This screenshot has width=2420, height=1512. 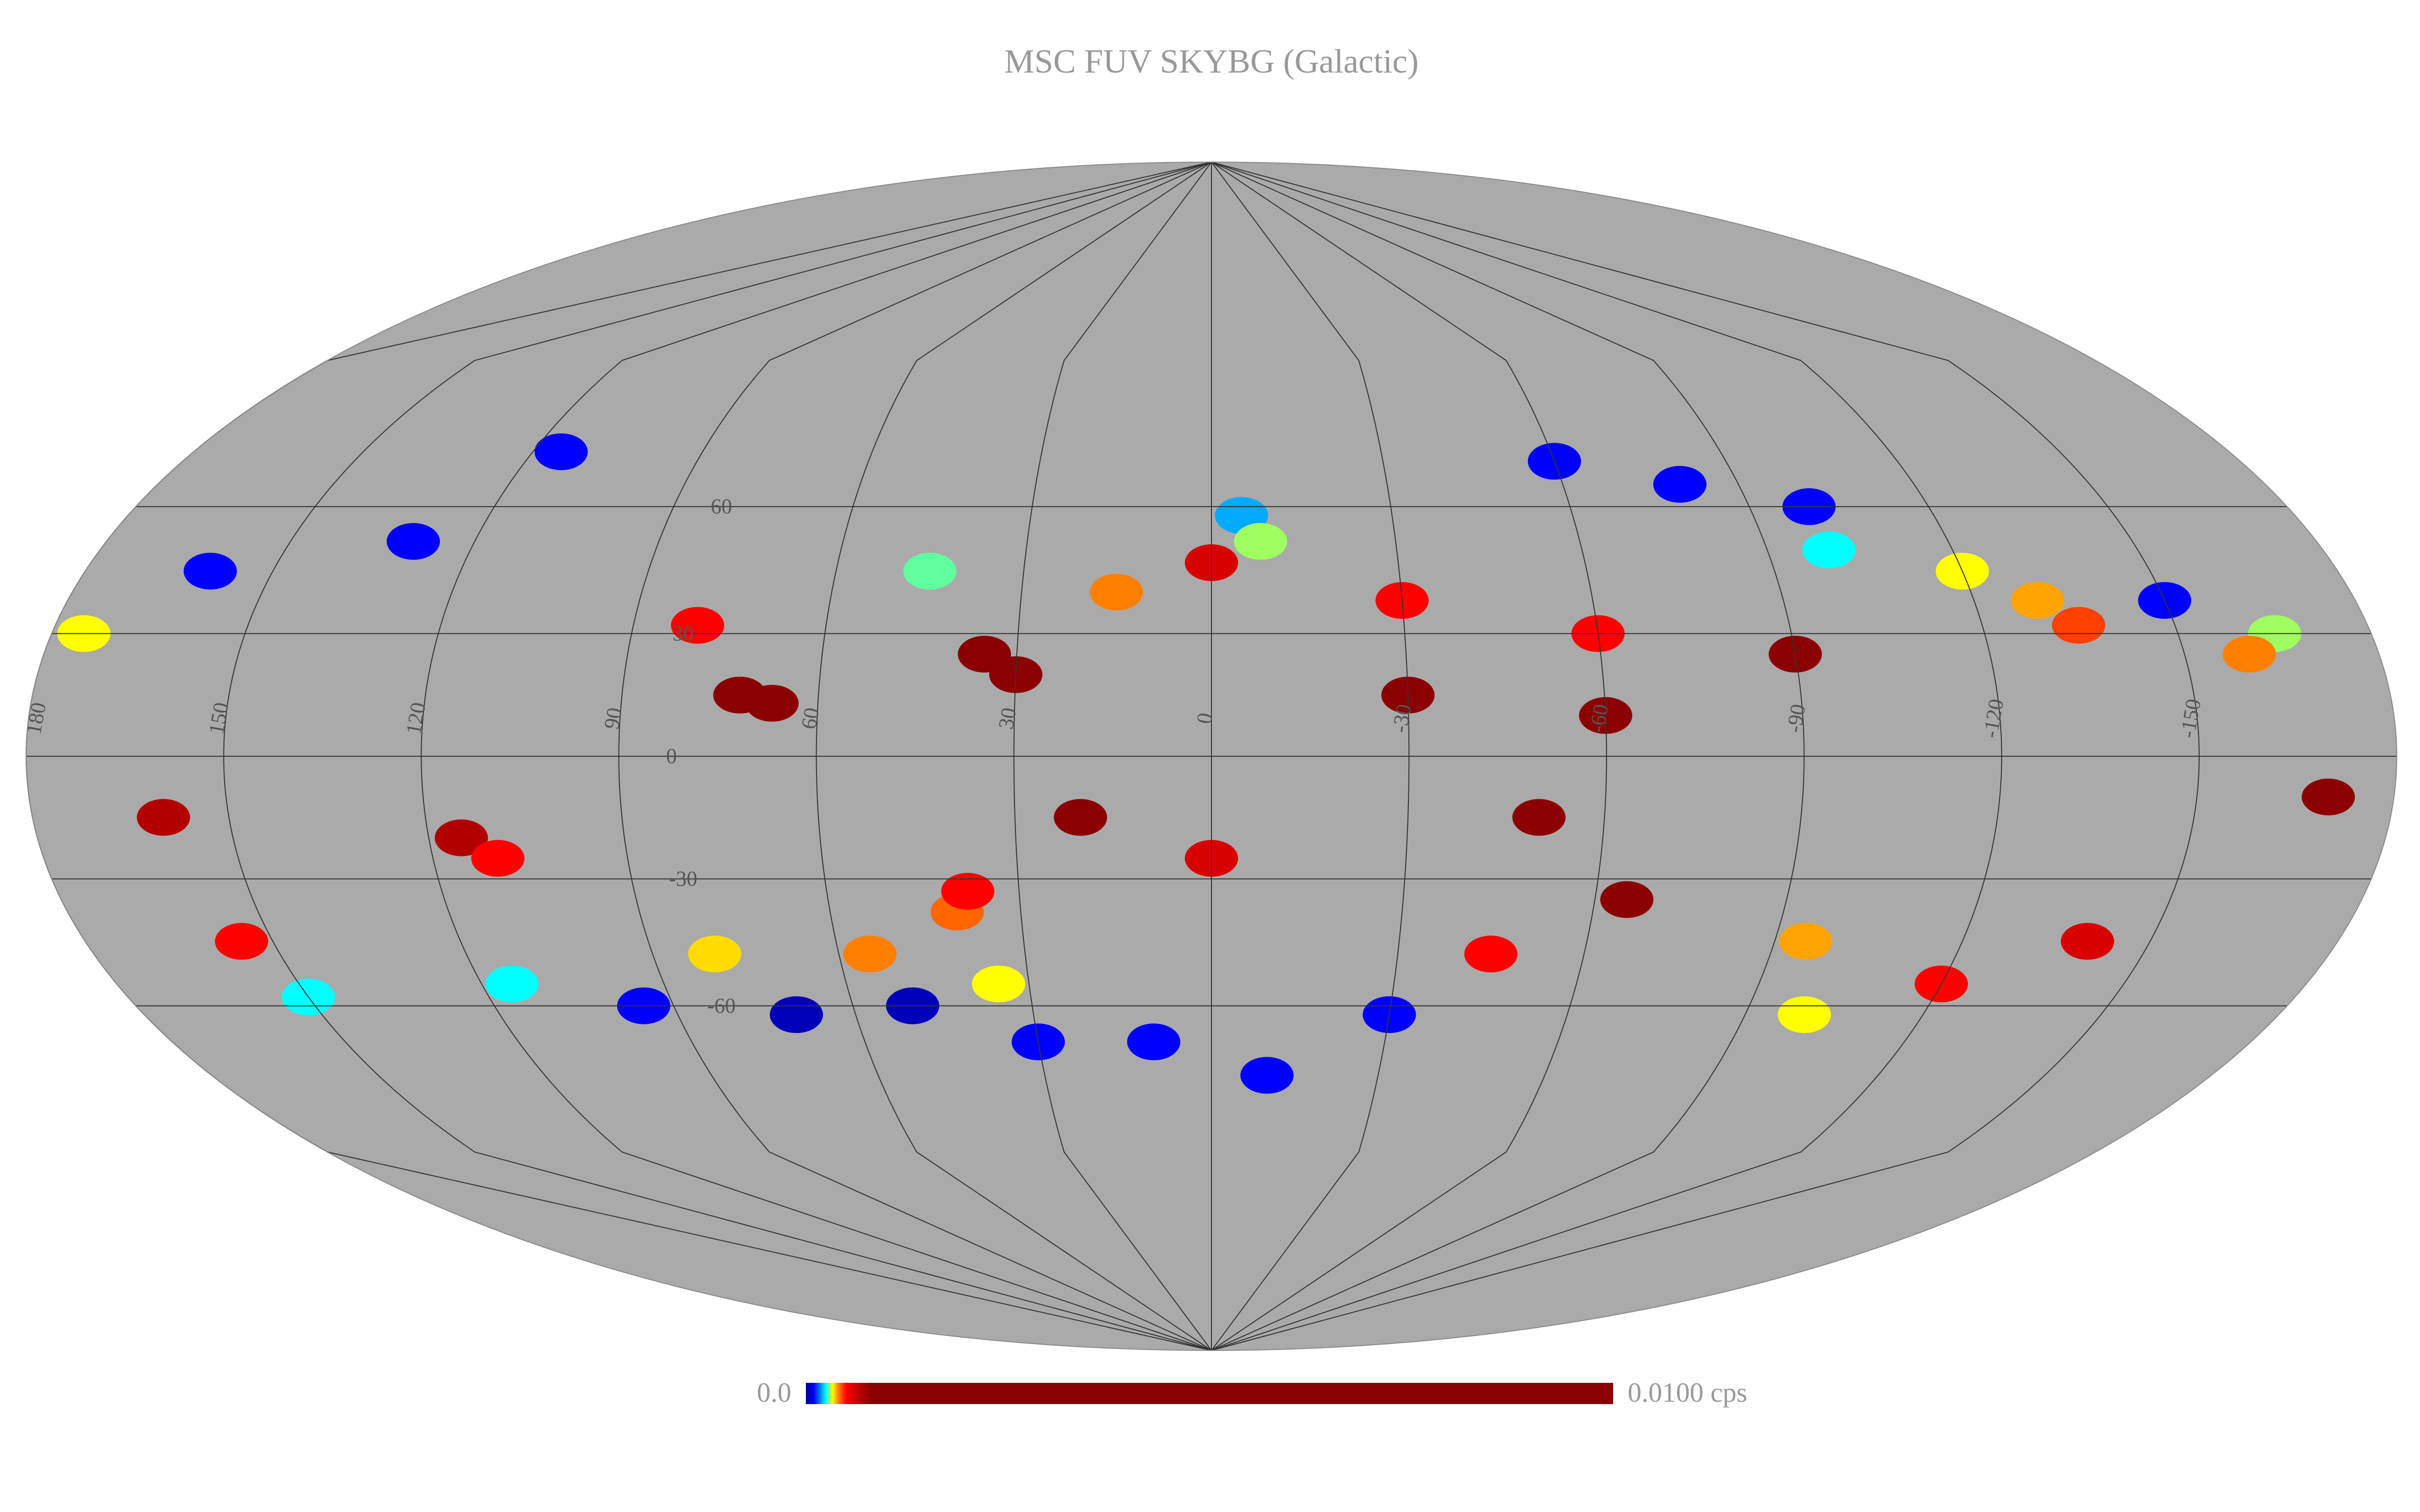 I want to click on lon-label: -60, so click(x=1599, y=718).